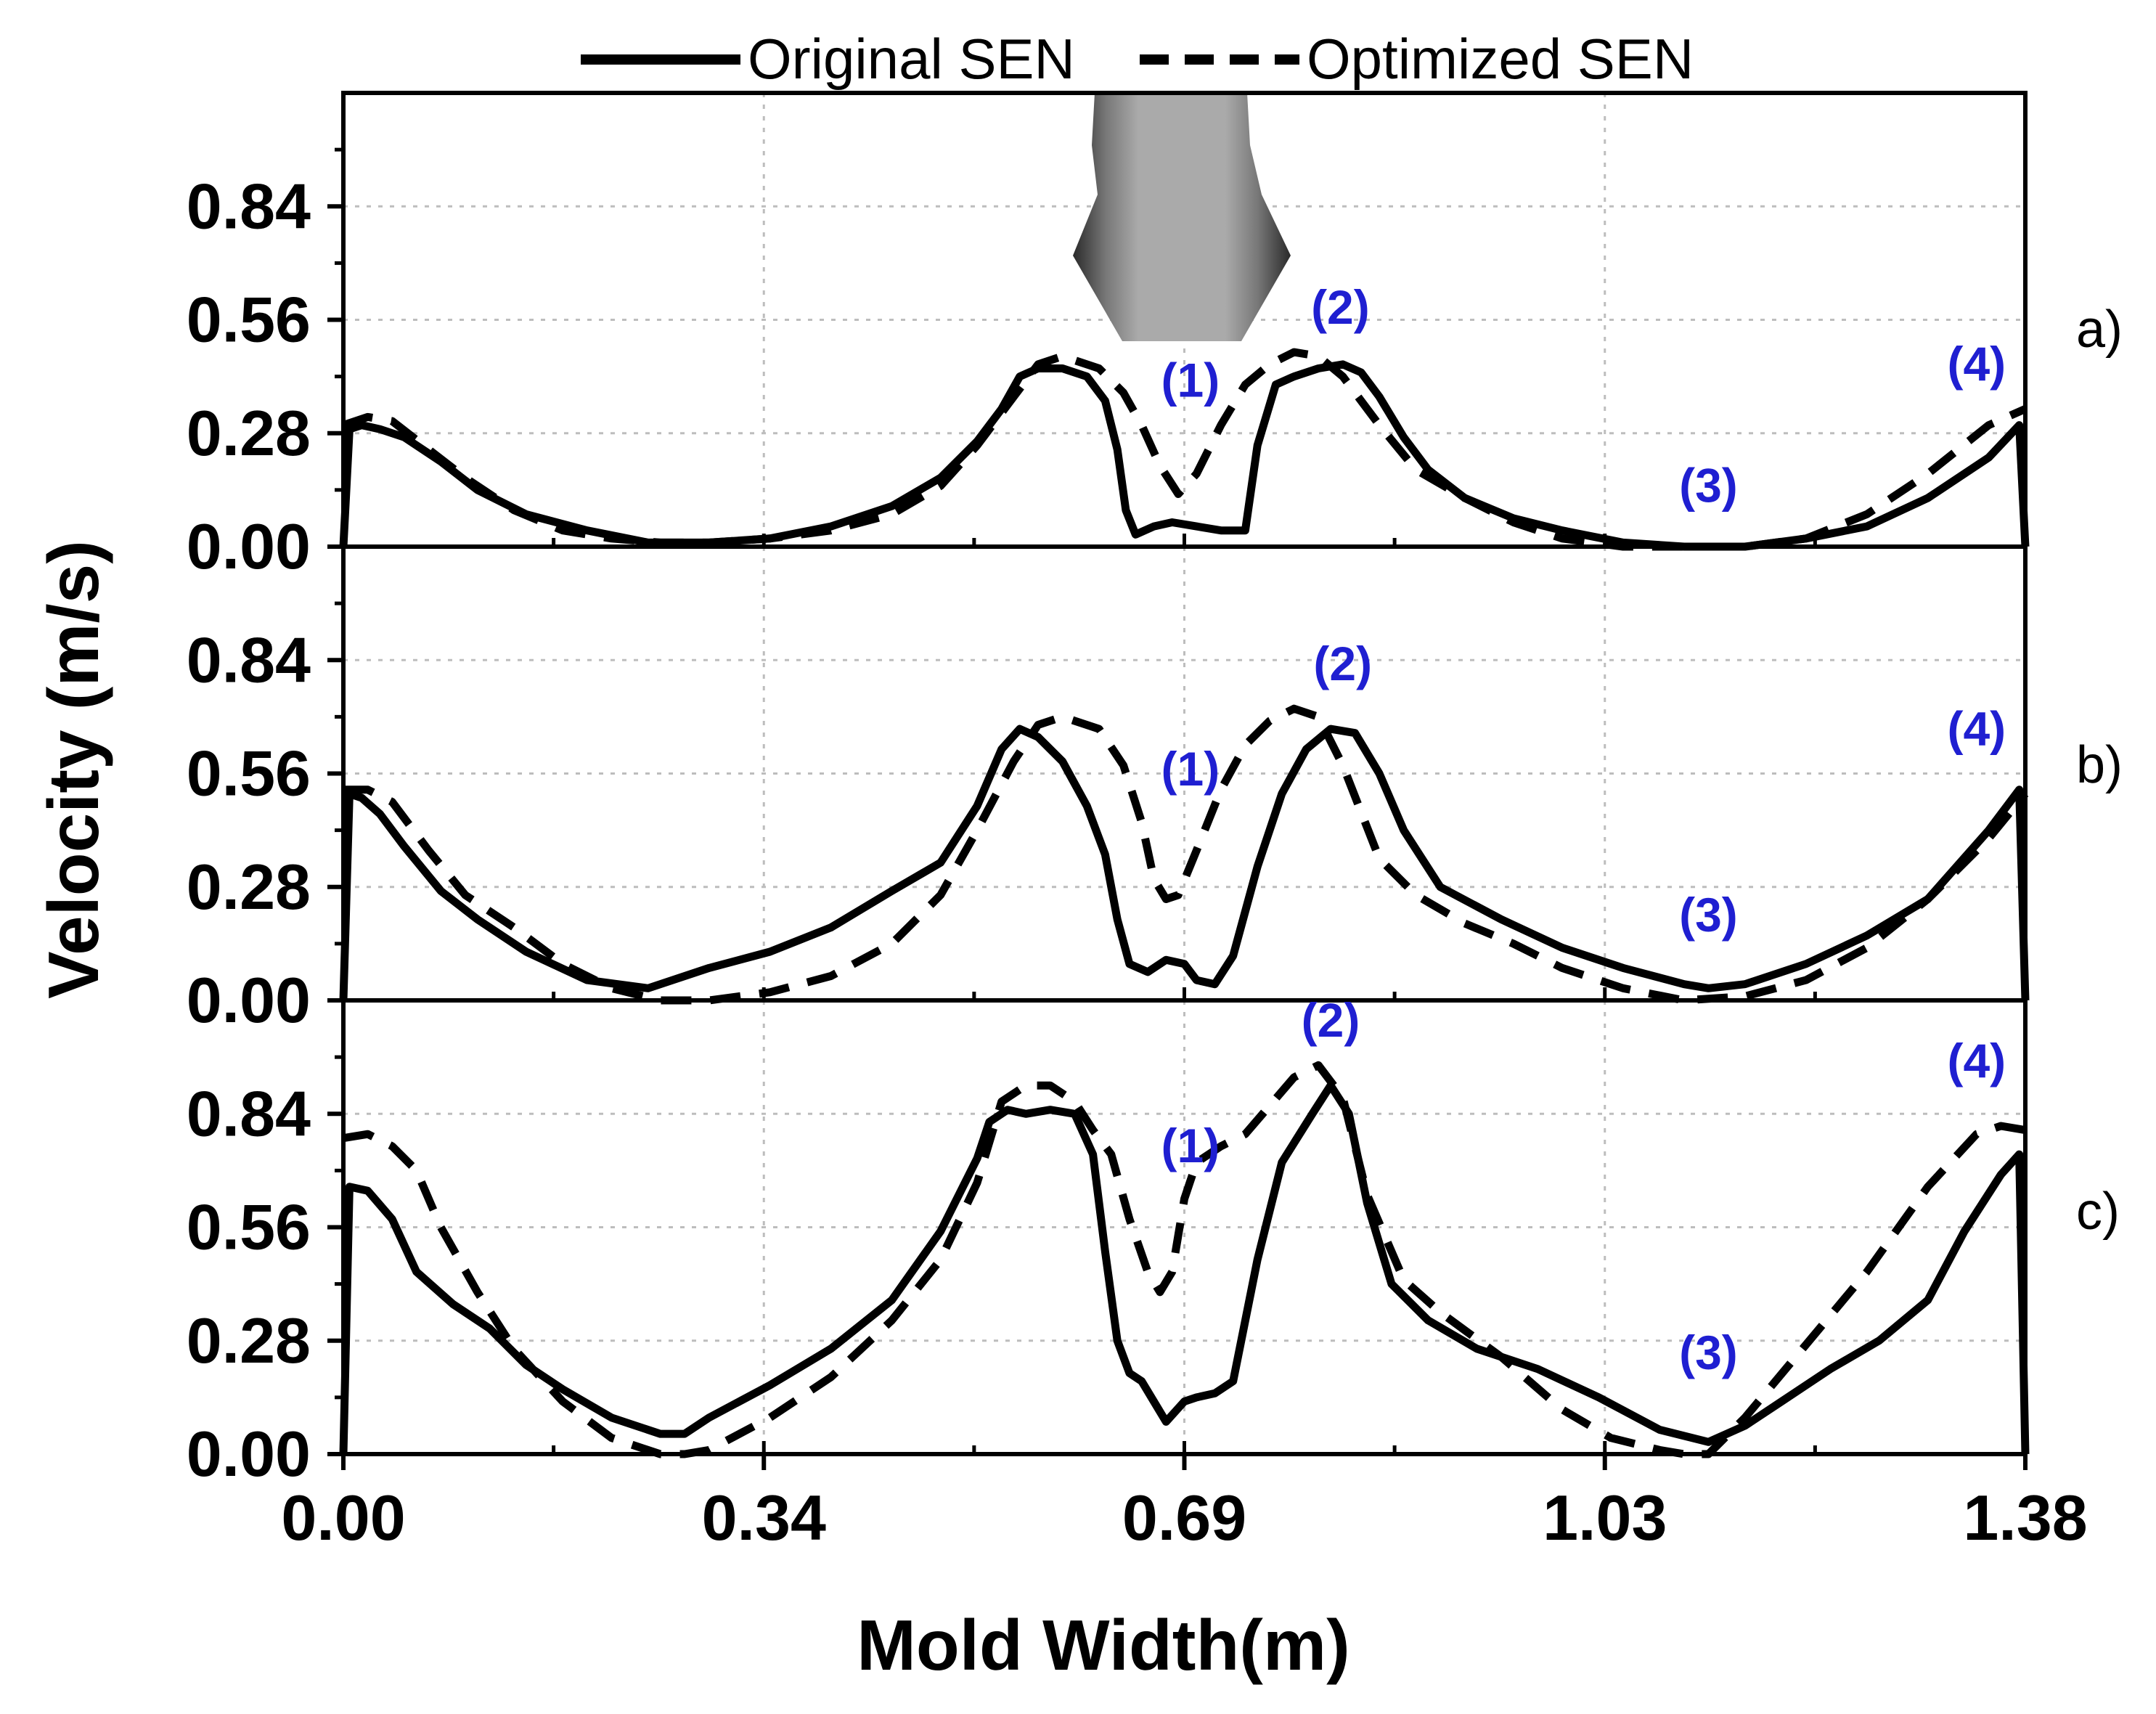  I want to click on legend: Original SEN Optimized SEN, so click(1138, 59).